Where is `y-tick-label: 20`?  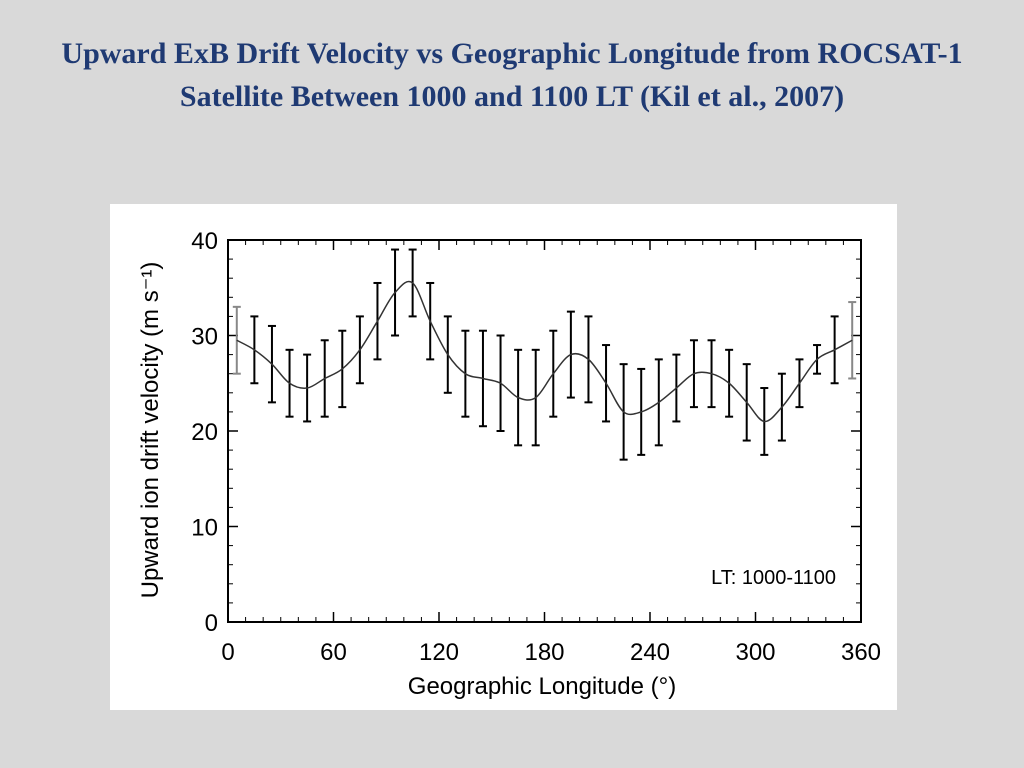
y-tick-label: 20 is located at coordinates (204, 432).